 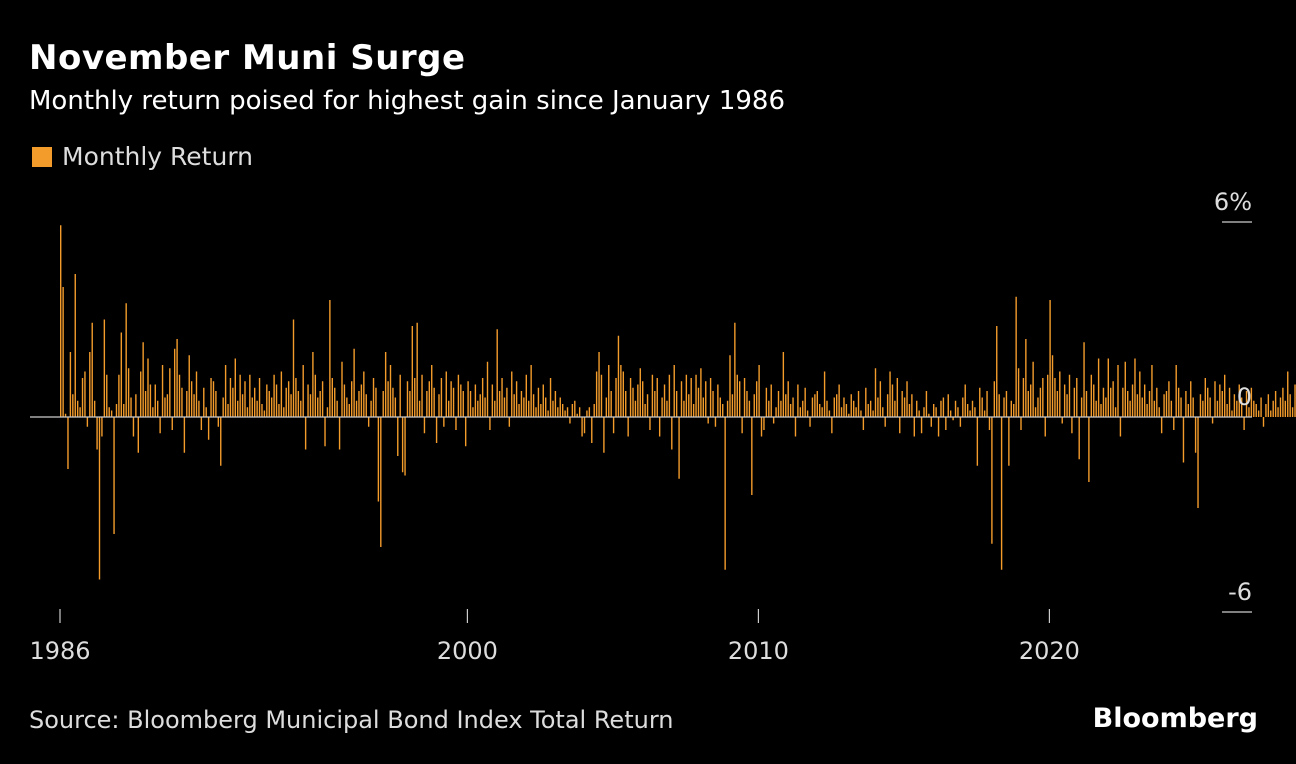 I want to click on y-tick-label: -6, so click(x=1240, y=592).